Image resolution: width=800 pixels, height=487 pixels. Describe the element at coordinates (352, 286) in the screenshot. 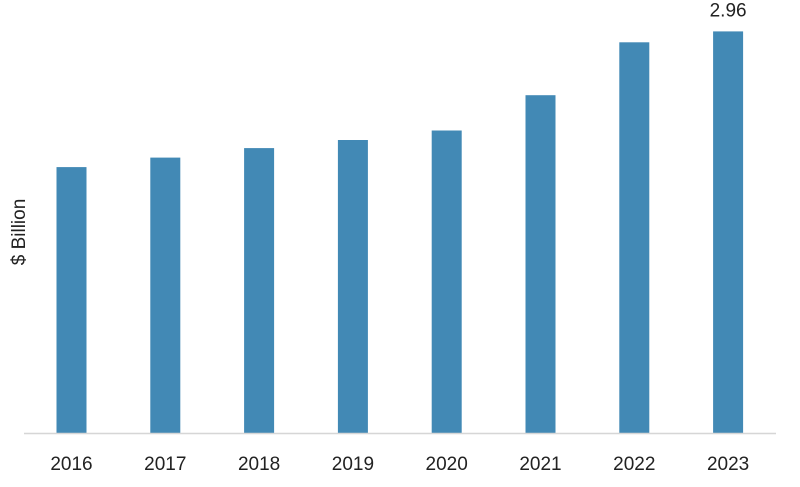

I see `bar-2019` at that location.